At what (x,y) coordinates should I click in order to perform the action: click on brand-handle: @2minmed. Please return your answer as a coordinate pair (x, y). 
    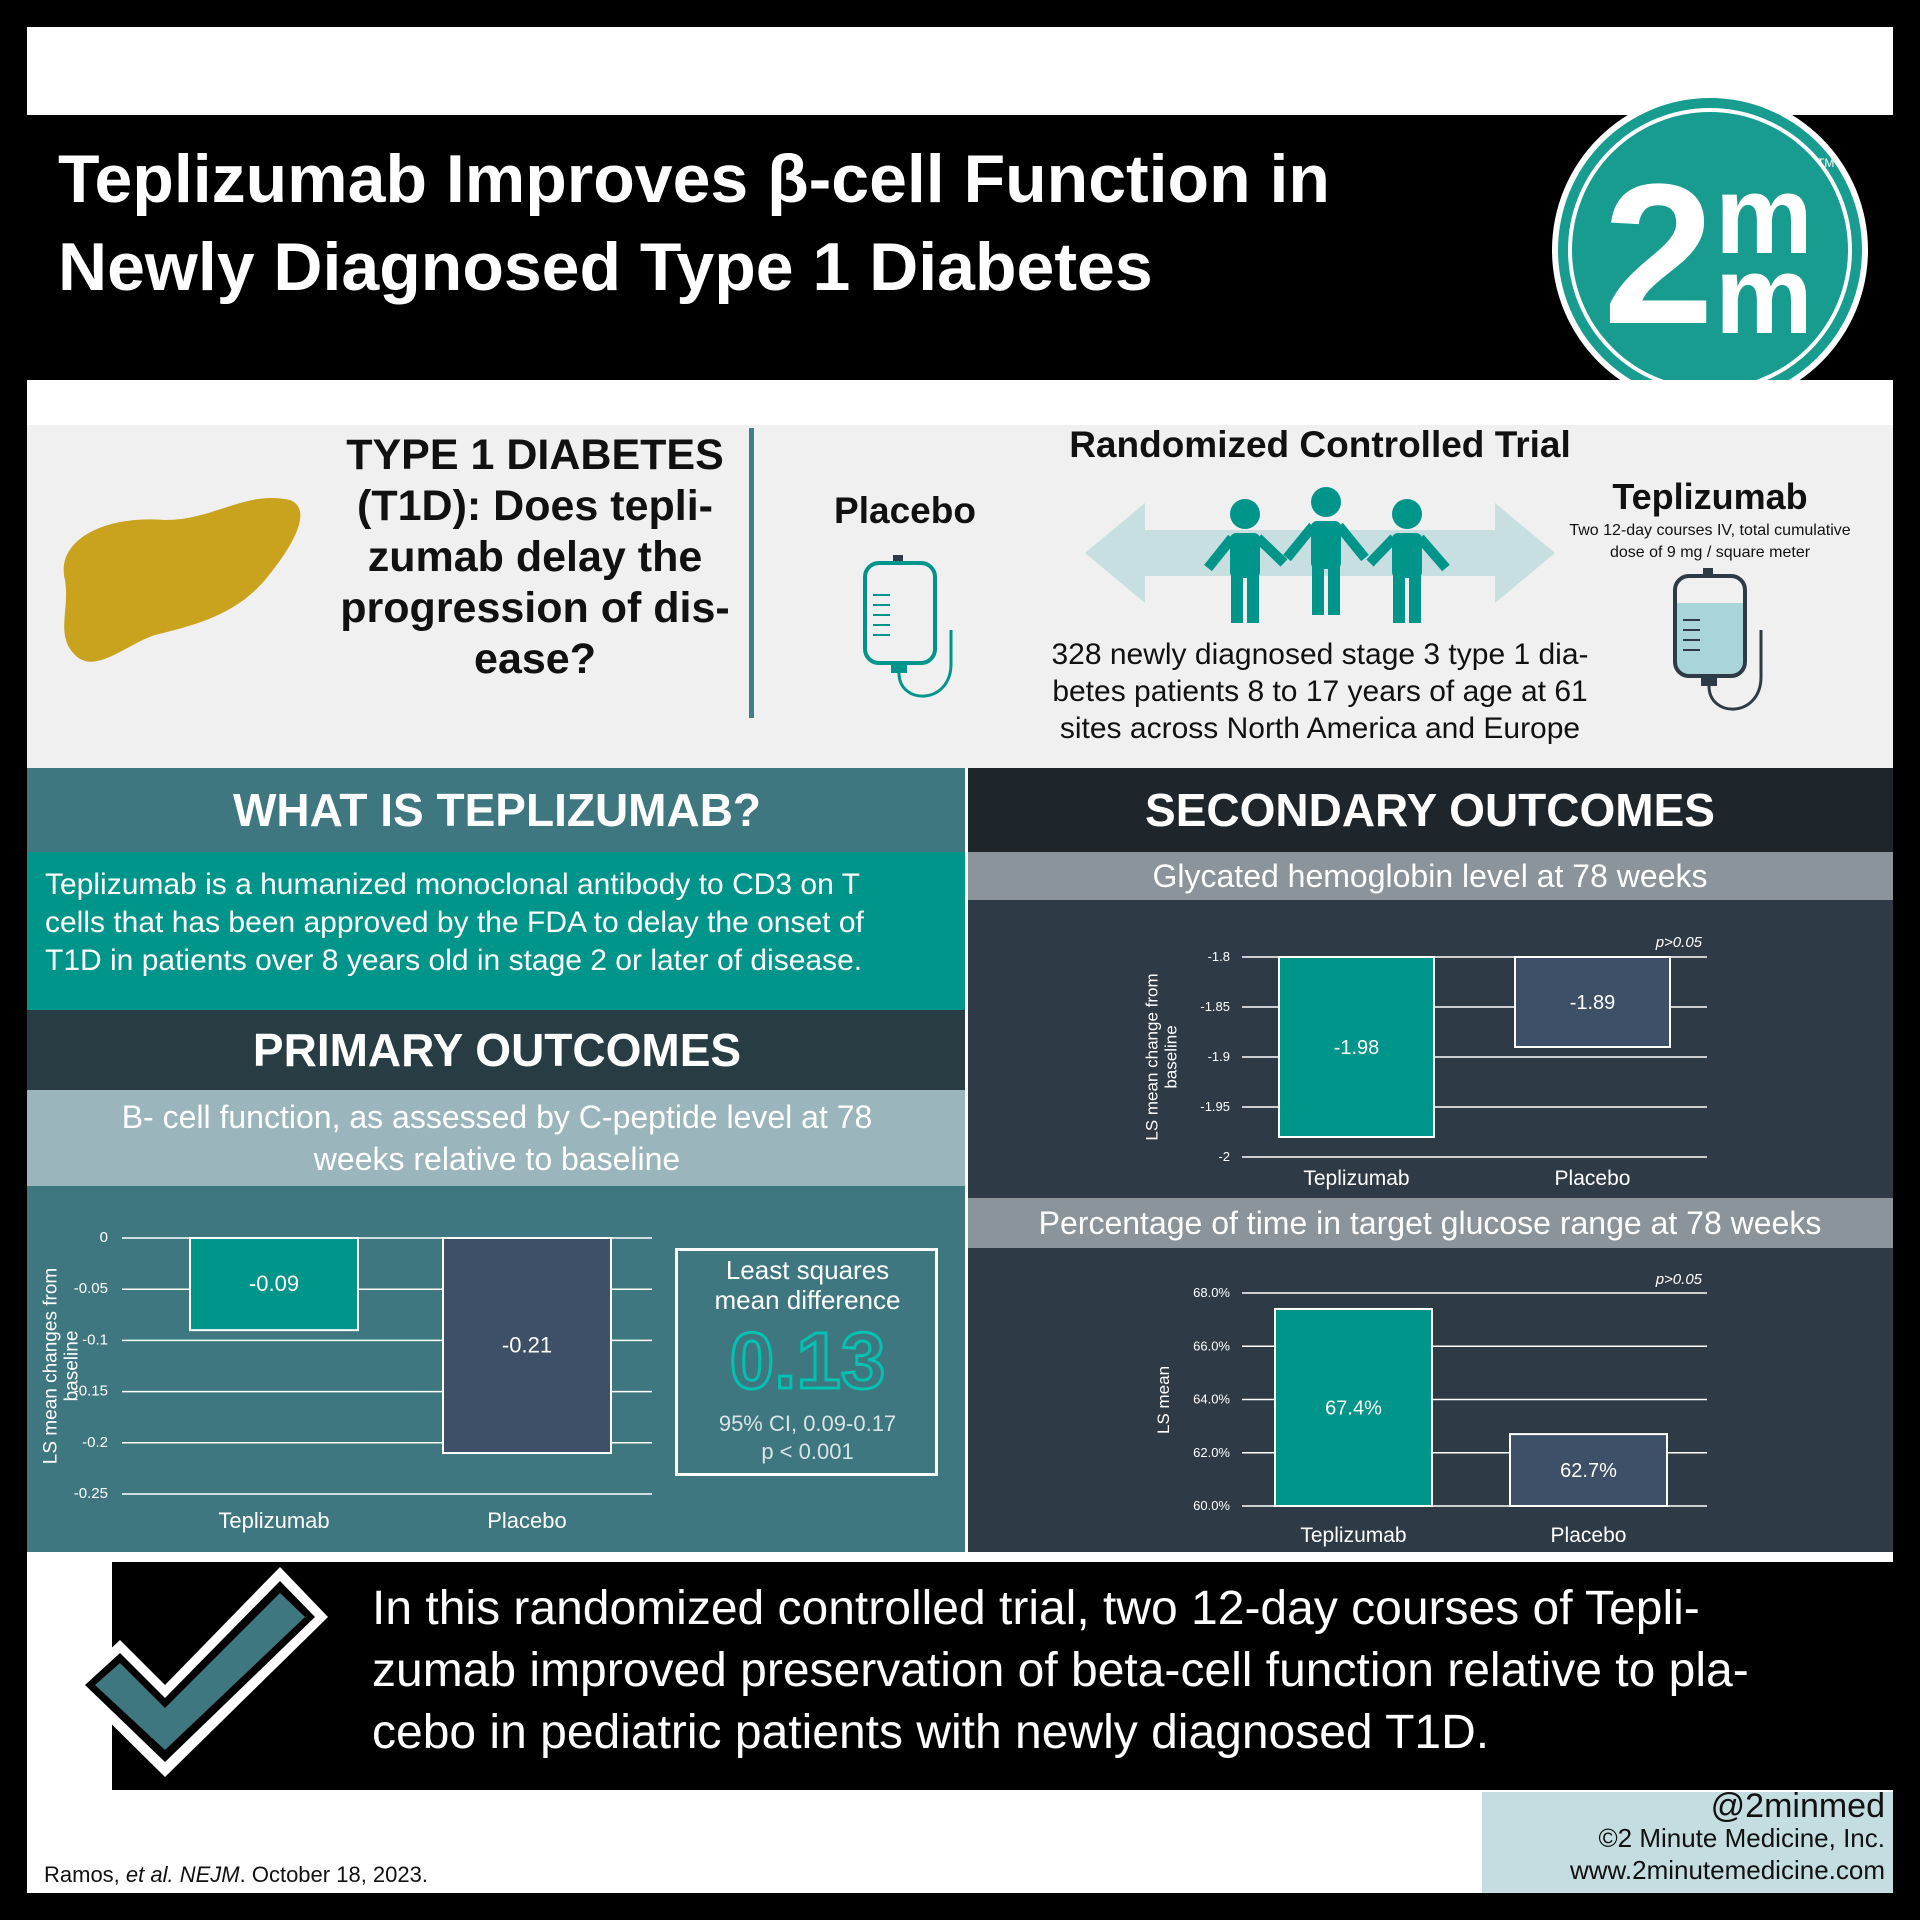
    Looking at the image, I should click on (1797, 1806).